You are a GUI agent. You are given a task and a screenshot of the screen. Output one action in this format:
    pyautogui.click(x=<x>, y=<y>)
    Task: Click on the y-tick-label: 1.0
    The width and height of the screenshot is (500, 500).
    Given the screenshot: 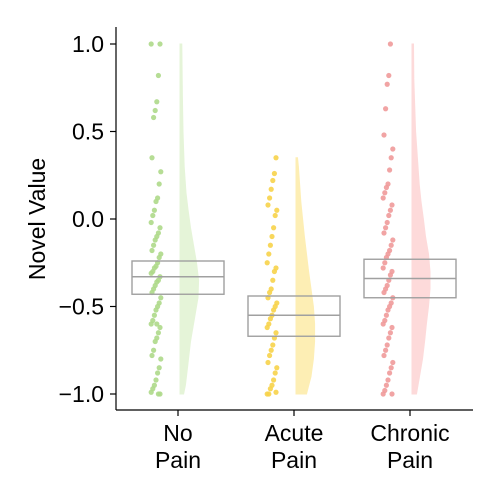 What is the action you would take?
    pyautogui.click(x=88, y=44)
    